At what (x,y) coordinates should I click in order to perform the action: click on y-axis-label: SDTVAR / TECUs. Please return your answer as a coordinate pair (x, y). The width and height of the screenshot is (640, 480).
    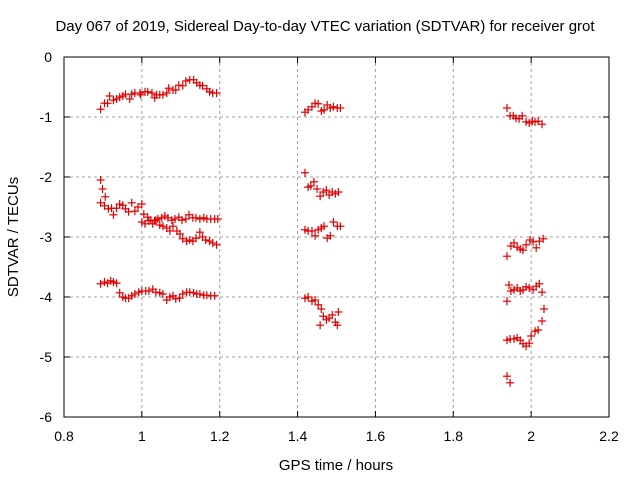
    Looking at the image, I should click on (13, 237).